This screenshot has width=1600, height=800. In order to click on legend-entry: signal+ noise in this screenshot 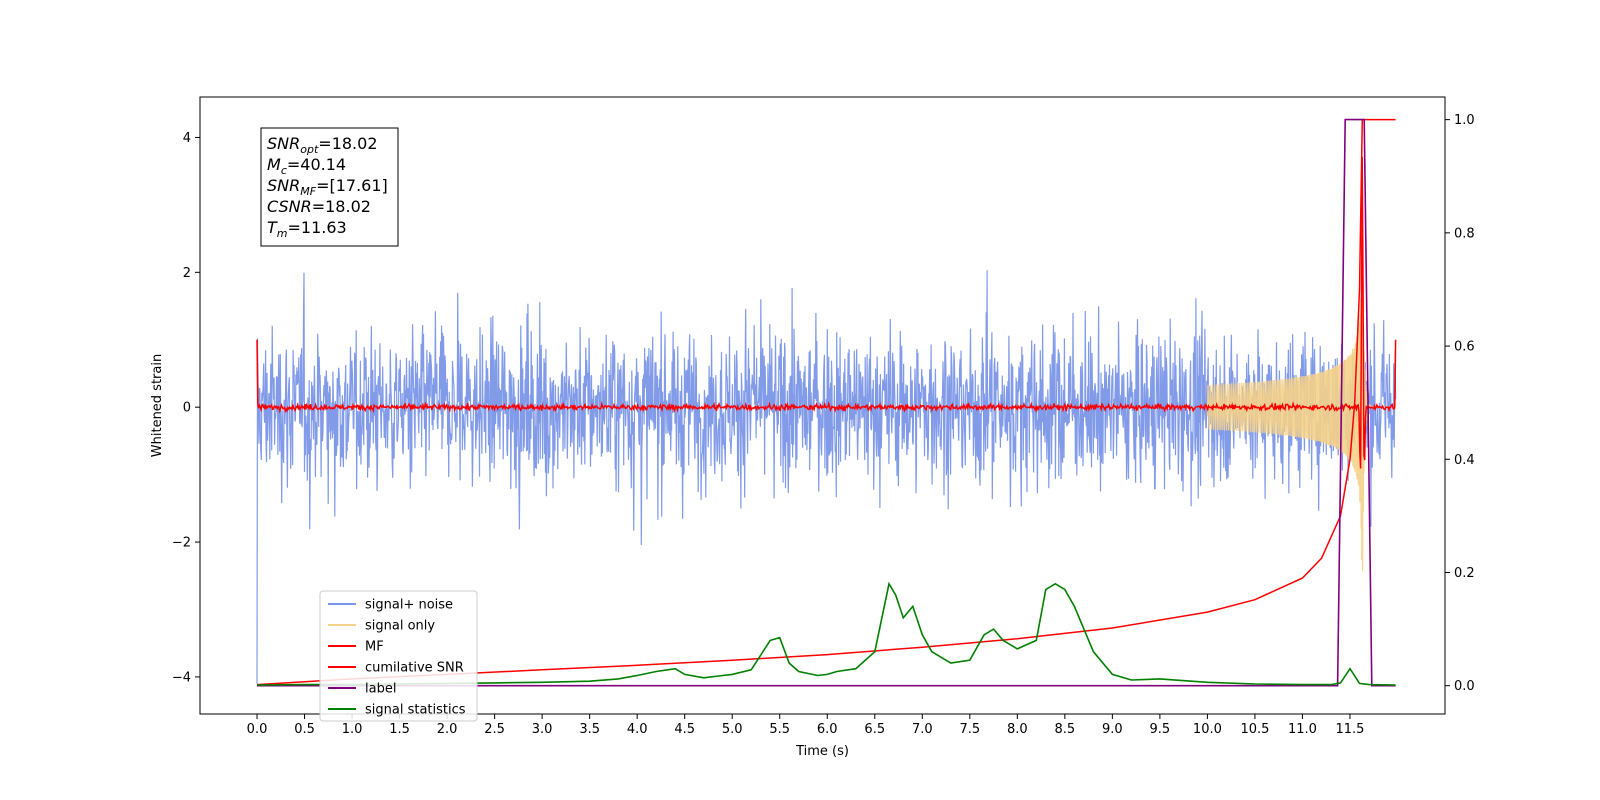, I will do `click(409, 605)`.